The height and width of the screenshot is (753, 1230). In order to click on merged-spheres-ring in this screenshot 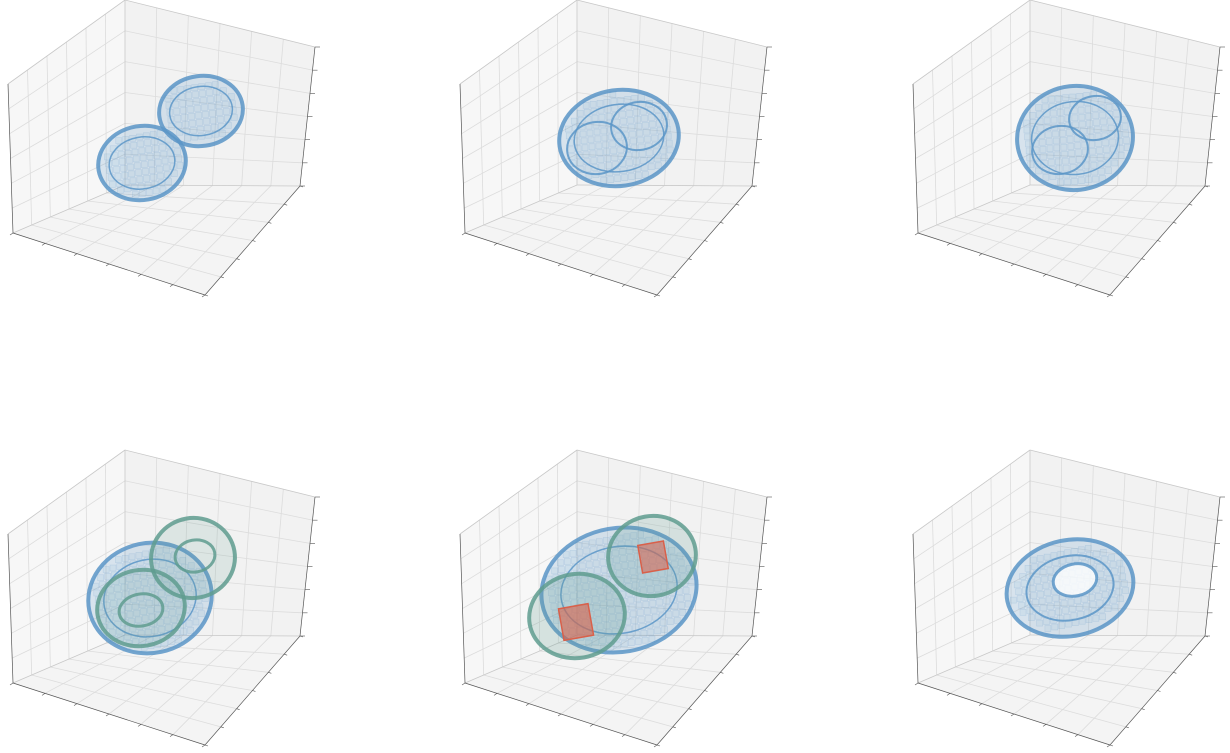, I will do `click(150, 598)`.